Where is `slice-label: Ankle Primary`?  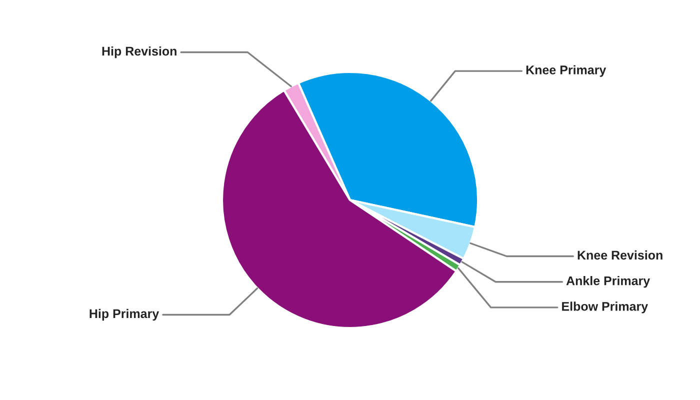
slice-label: Ankle Primary is located at coordinates (608, 282).